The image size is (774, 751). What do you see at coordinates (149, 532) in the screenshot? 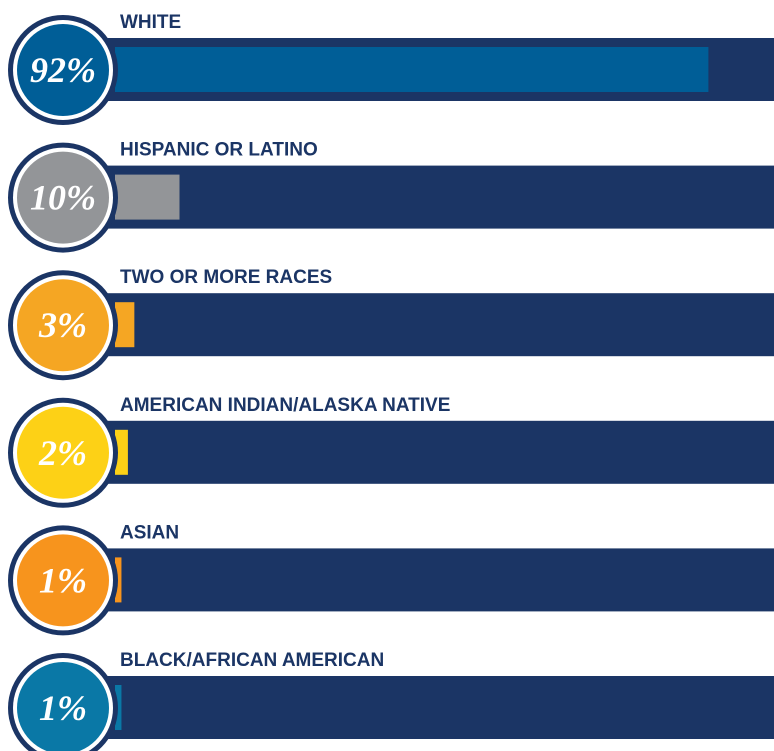
I see `category-label: ASIAN` at bounding box center [149, 532].